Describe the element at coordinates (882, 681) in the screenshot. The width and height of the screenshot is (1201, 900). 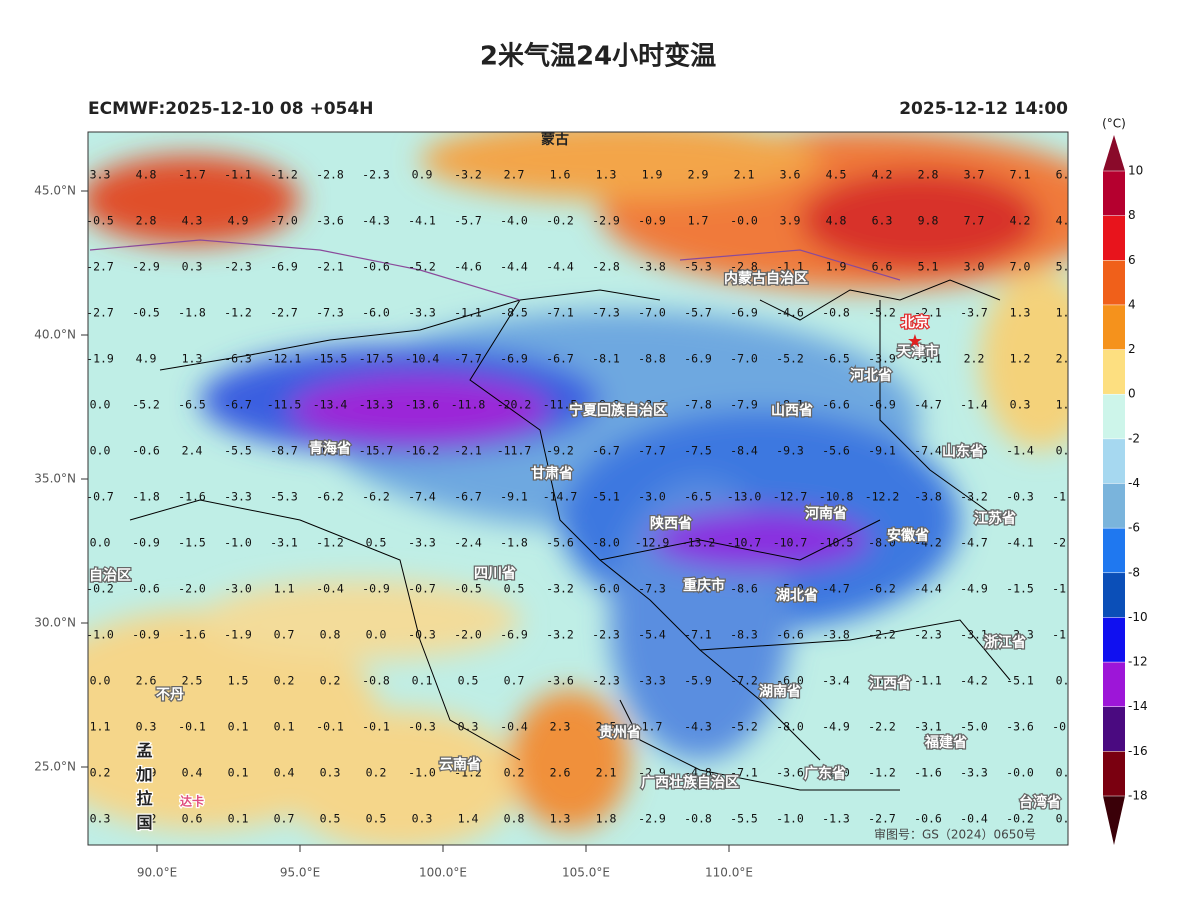
I see `grid-value: -3.4` at that location.